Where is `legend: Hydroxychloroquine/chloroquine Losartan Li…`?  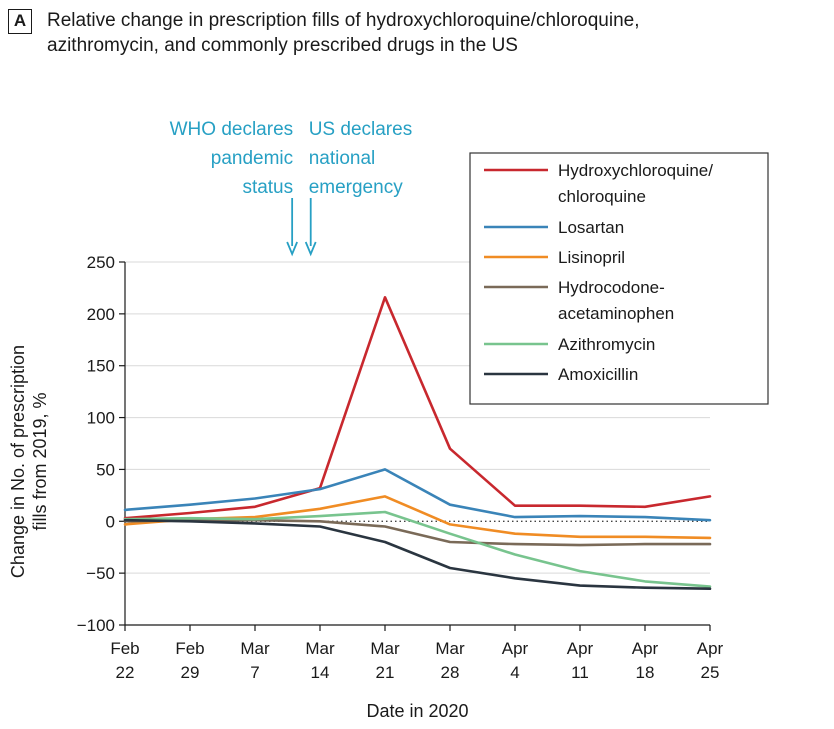 legend: Hydroxychloroquine/chloroquine Losartan Li… is located at coordinates (619, 278).